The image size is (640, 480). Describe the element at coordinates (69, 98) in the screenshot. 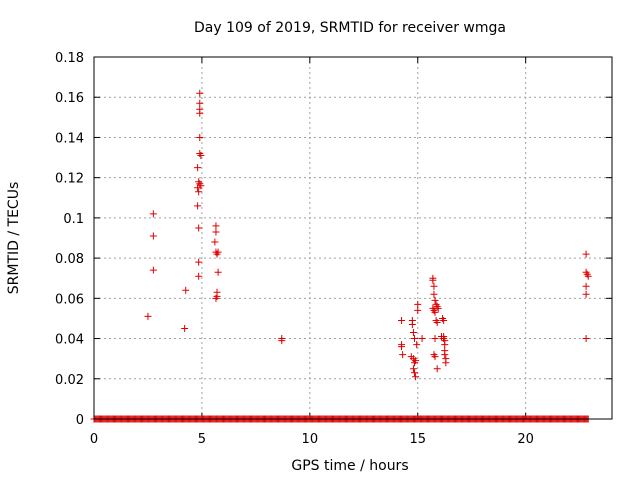

I see `y-tick-label: 0.16` at that location.